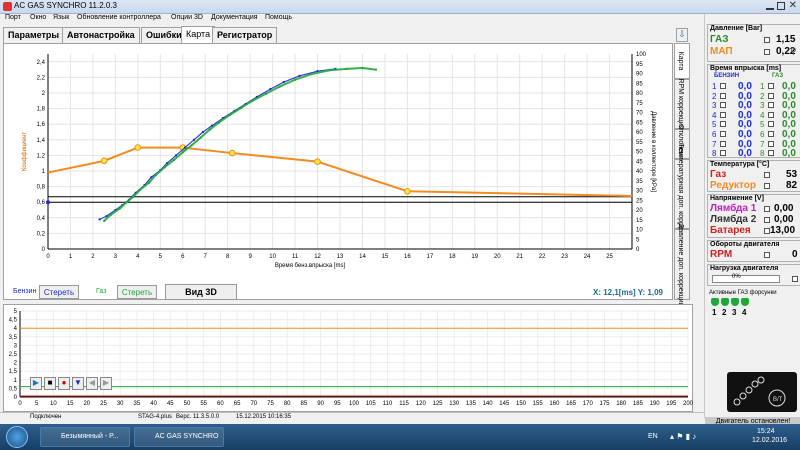 The width and height of the screenshot is (800, 450). I want to click on menu-documentation: Документация, so click(234, 17).